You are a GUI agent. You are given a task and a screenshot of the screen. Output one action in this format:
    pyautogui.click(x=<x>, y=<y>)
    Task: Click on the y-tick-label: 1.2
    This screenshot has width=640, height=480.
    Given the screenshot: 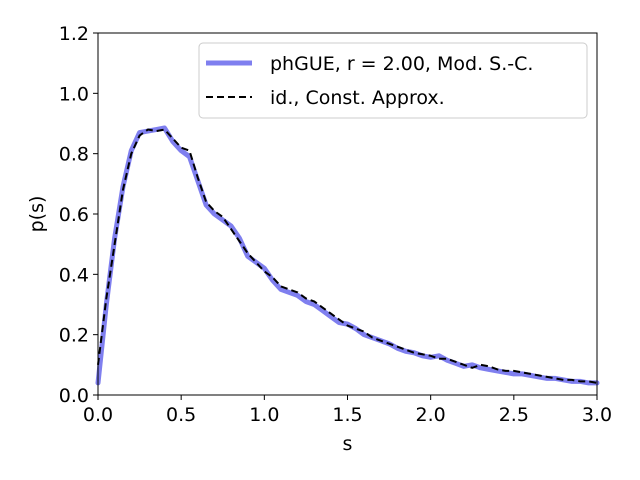 What is the action you would take?
    pyautogui.click(x=74, y=34)
    